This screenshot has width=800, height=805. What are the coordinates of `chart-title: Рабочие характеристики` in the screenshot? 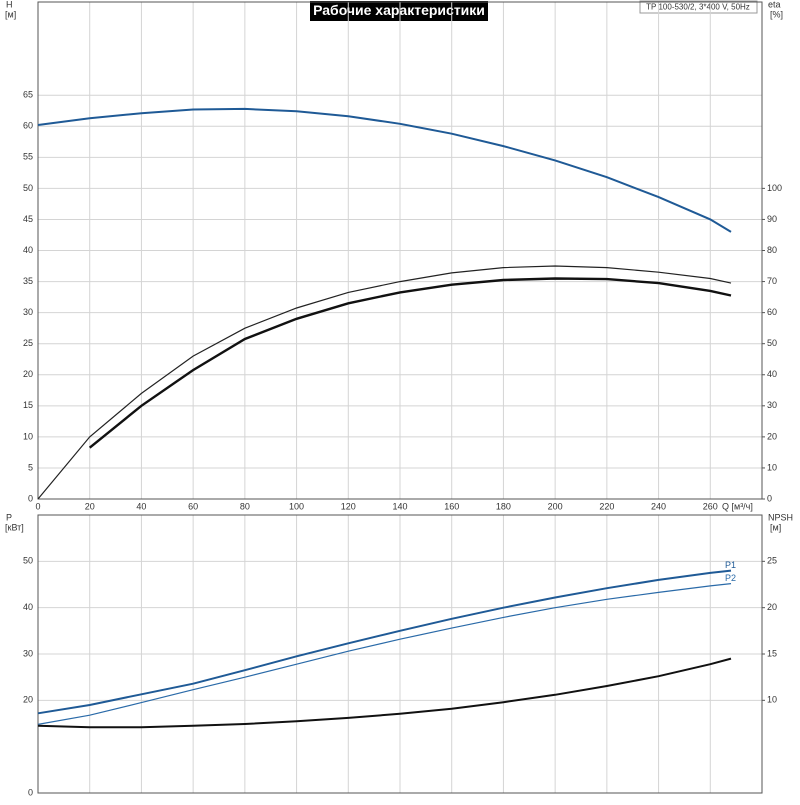 It's located at (399, 10).